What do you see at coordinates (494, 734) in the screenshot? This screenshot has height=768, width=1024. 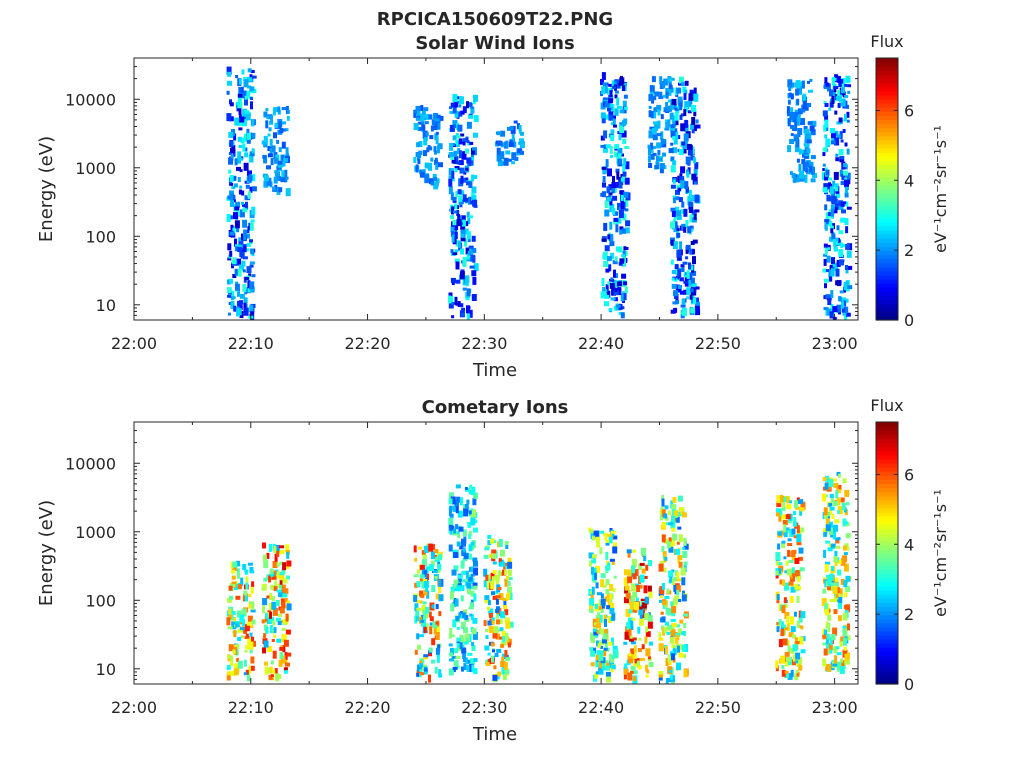 I see `cometary-xlabel: Time` at bounding box center [494, 734].